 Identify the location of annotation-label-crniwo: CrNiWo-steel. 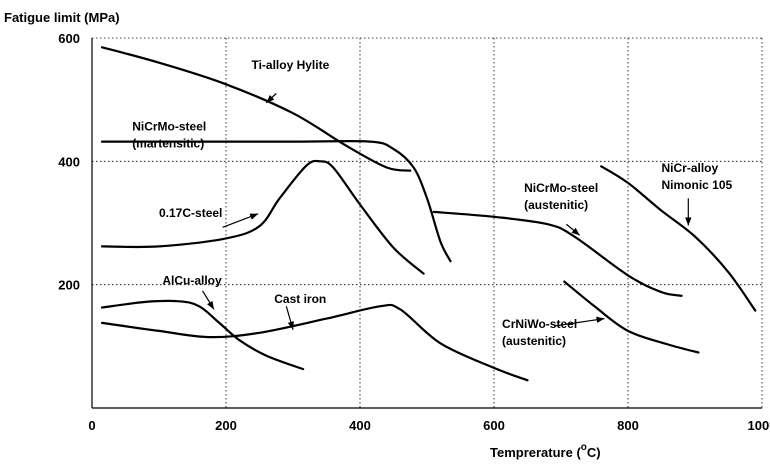
(539, 324).